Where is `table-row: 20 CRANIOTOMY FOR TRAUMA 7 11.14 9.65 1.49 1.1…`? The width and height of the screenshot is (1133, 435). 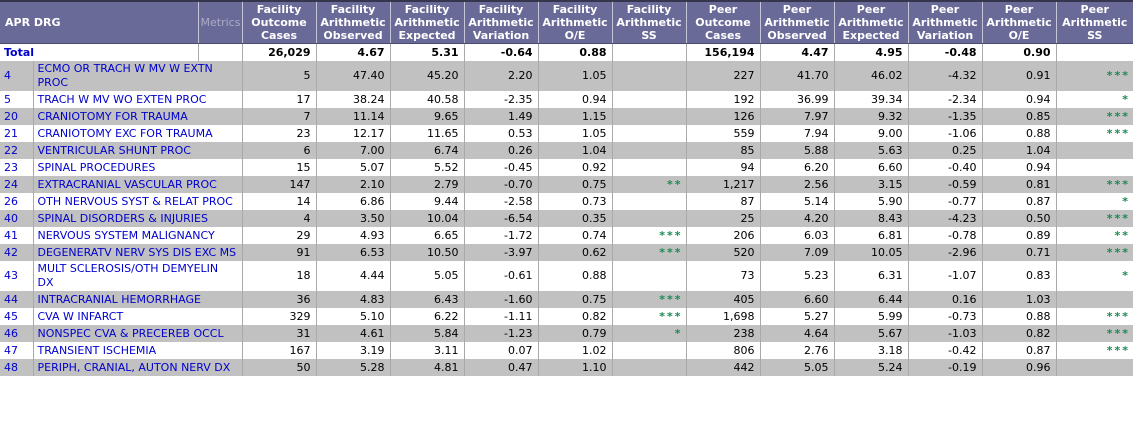 table-row: 20 CRANIOTOMY FOR TRAUMA 7 11.14 9.65 1.49 1.1… is located at coordinates (566, 116).